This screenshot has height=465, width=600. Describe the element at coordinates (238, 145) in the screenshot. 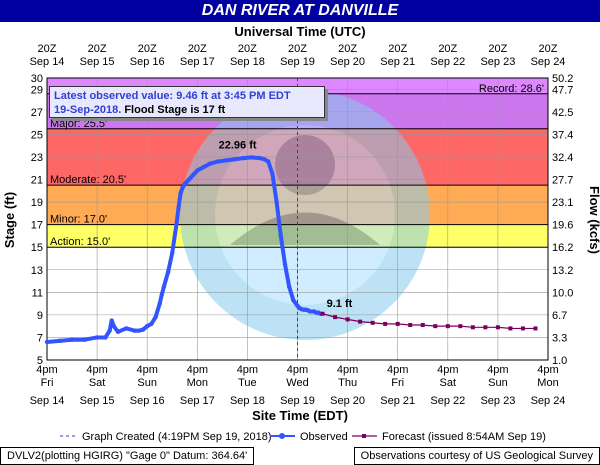

I see `annotation-0: 22.96 ft` at that location.